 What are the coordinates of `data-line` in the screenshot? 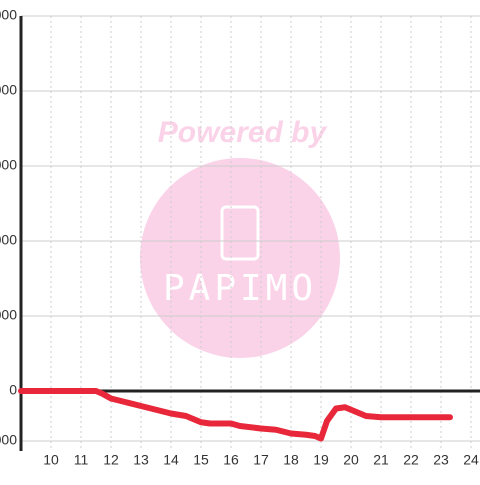 It's located at (235, 415).